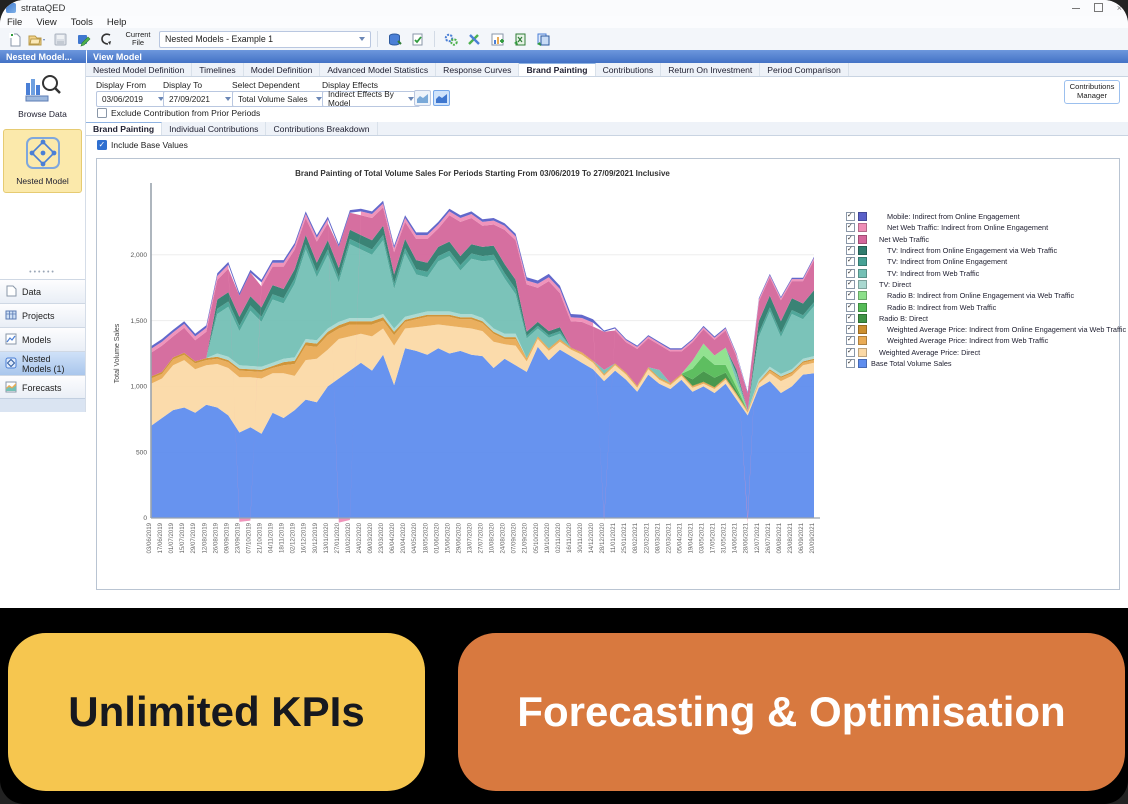 The height and width of the screenshot is (804, 1128). Describe the element at coordinates (557, 69) in the screenshot. I see `tab-brand-painting: Brand Painting` at that location.